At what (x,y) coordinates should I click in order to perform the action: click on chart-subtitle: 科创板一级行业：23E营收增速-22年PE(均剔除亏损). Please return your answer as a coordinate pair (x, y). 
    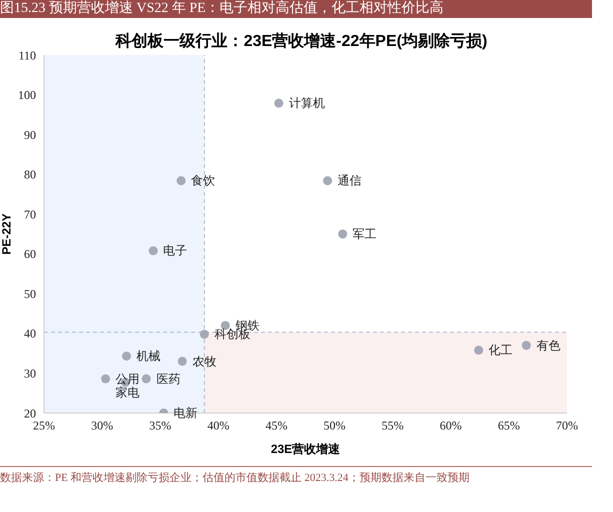
    Looking at the image, I should click on (302, 41).